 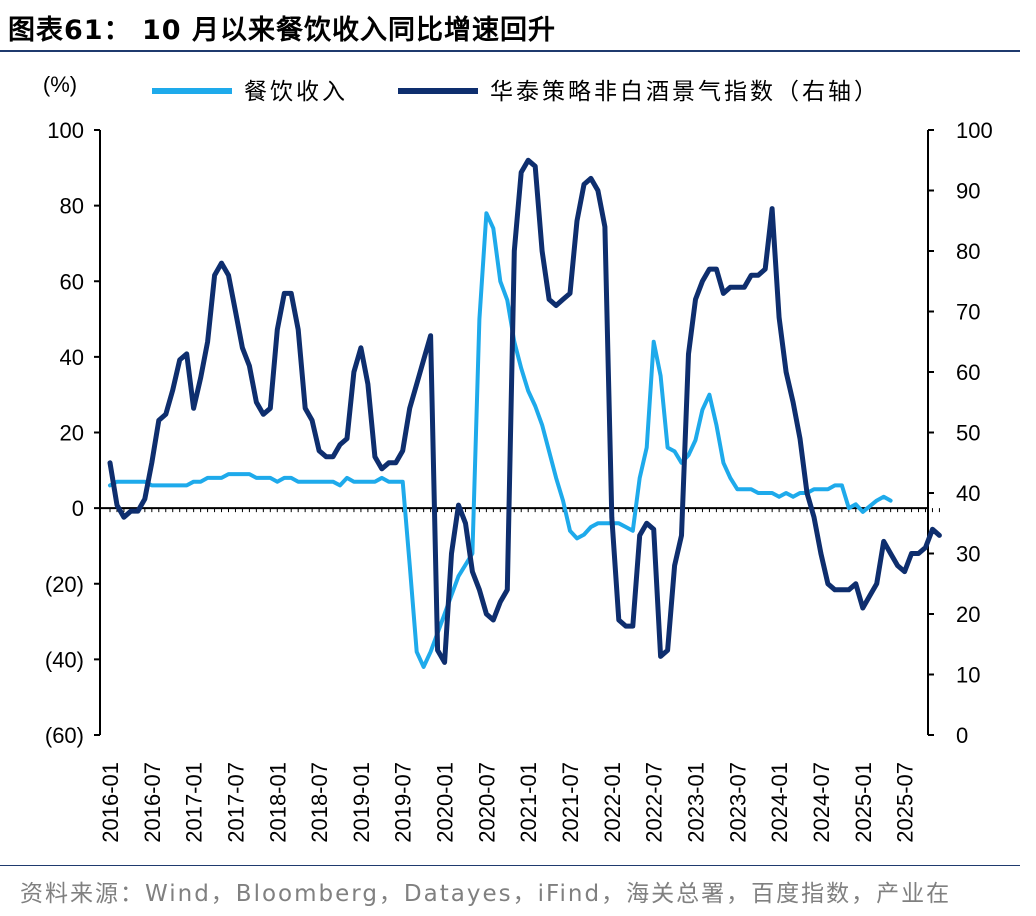 I want to click on y-left-tick-label: 20, so click(x=72, y=433).